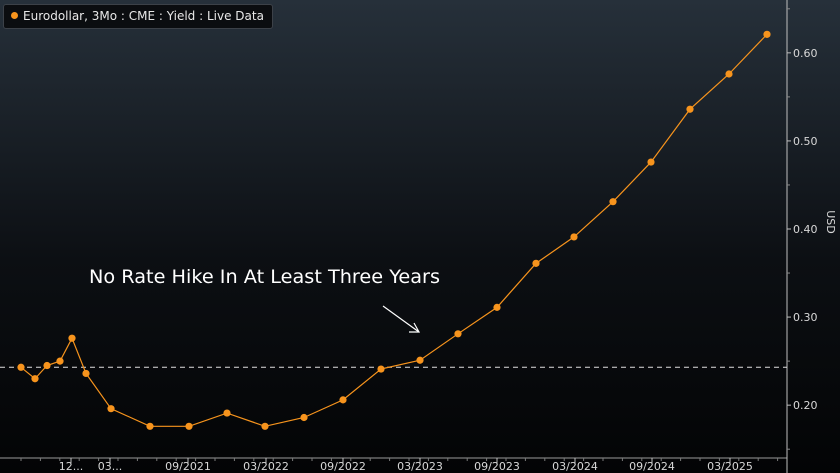  Describe the element at coordinates (805, 405) in the screenshot. I see `y-tick-label: 0.20` at that location.